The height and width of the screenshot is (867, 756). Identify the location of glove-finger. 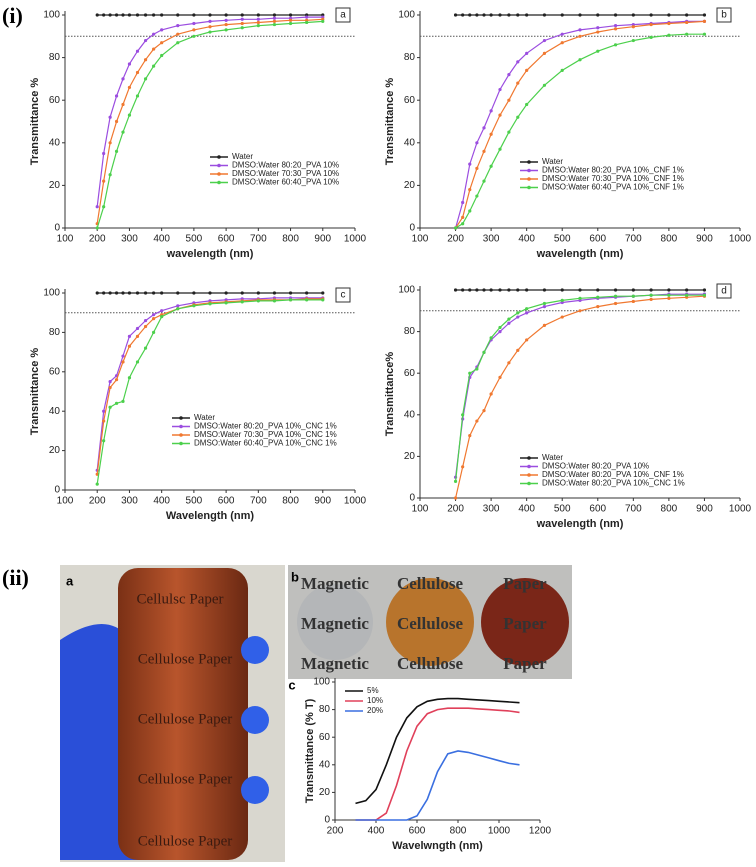
(255, 720).